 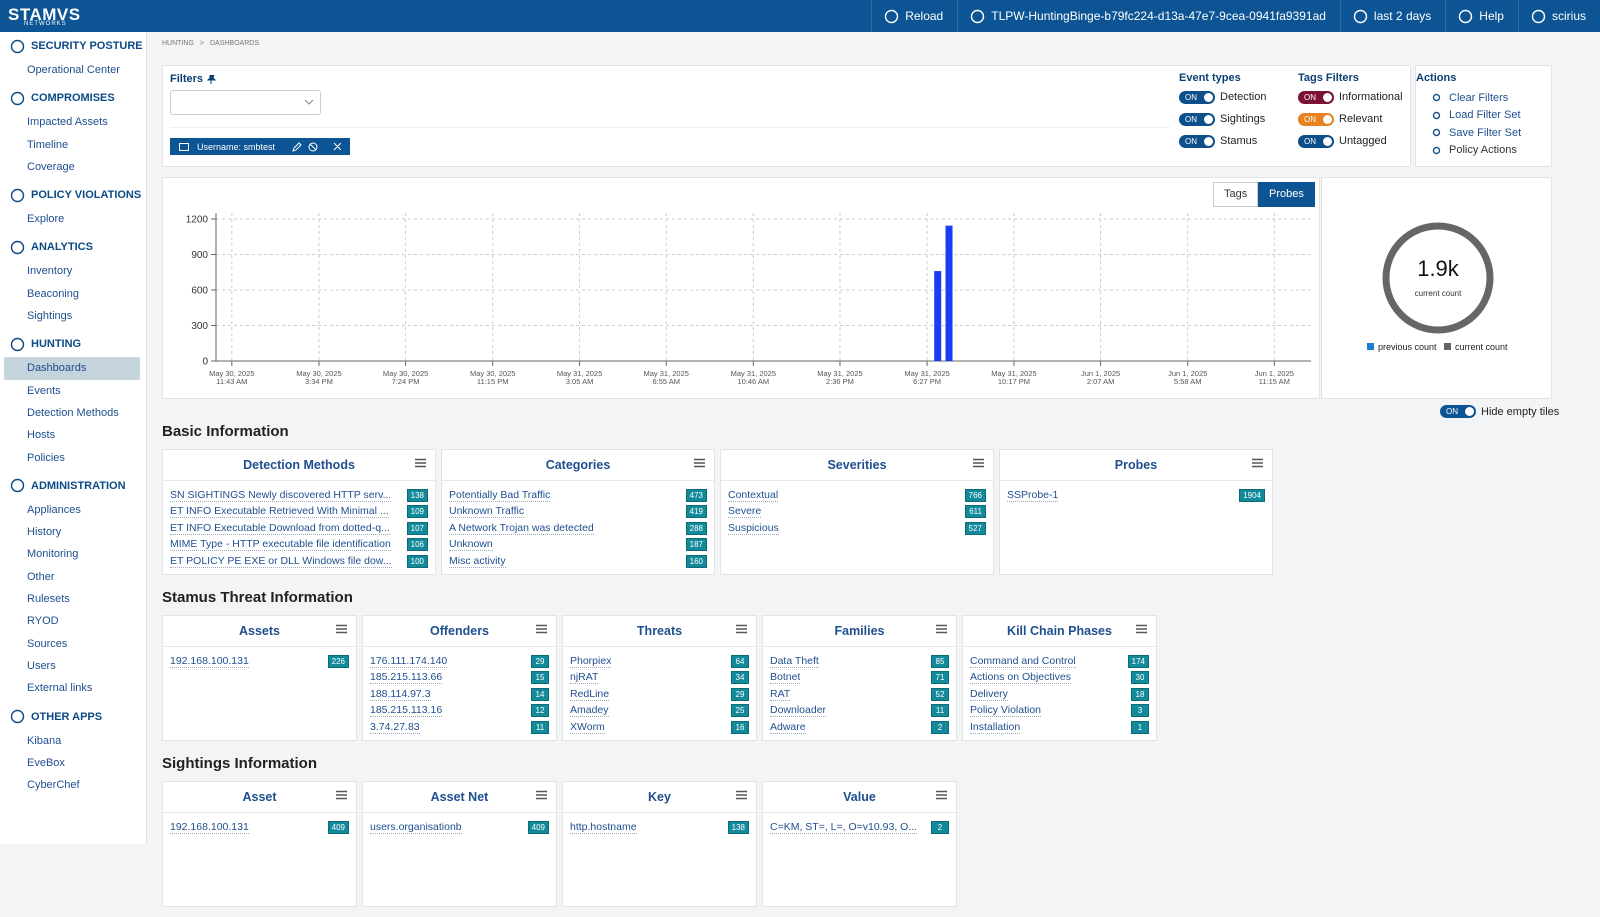 I want to click on nav-link: Appliances, so click(x=72, y=510).